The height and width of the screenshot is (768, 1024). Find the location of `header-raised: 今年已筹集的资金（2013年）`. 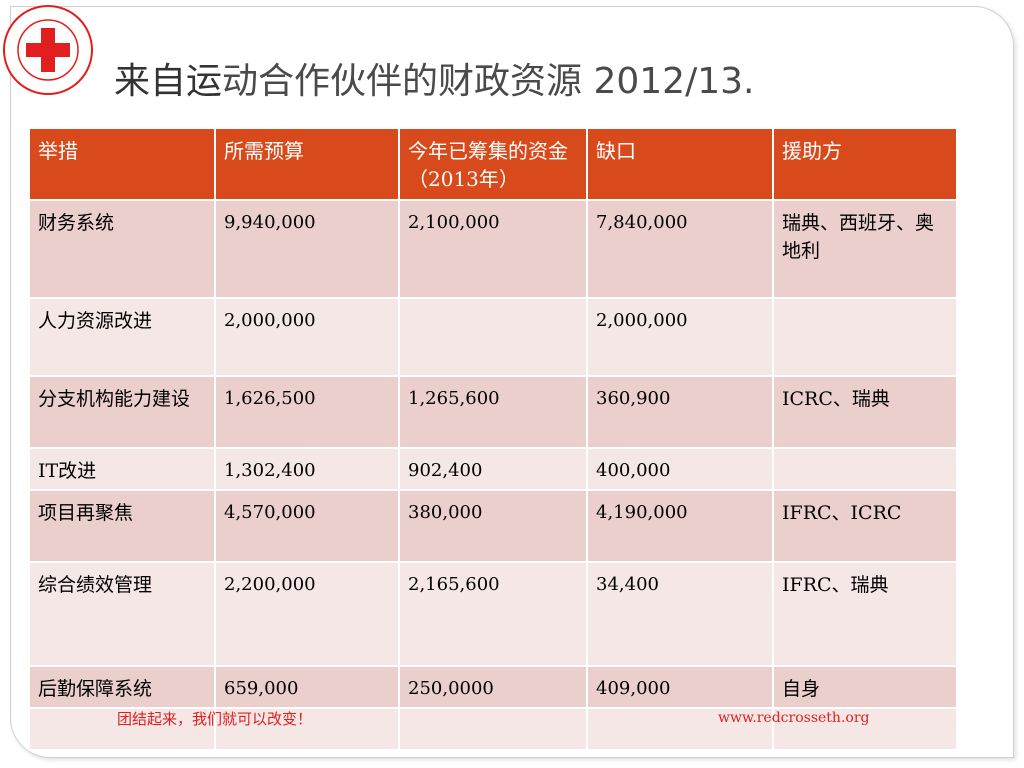

header-raised: 今年已筹集的资金（2013年） is located at coordinates (493, 164).